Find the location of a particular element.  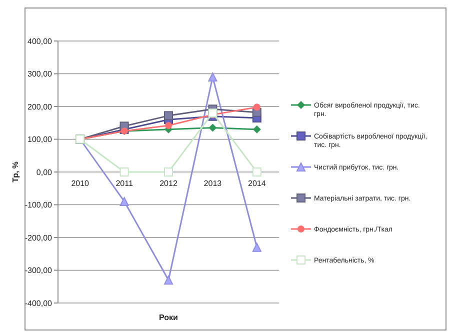

x-tick-label: 2012 is located at coordinates (169, 183).